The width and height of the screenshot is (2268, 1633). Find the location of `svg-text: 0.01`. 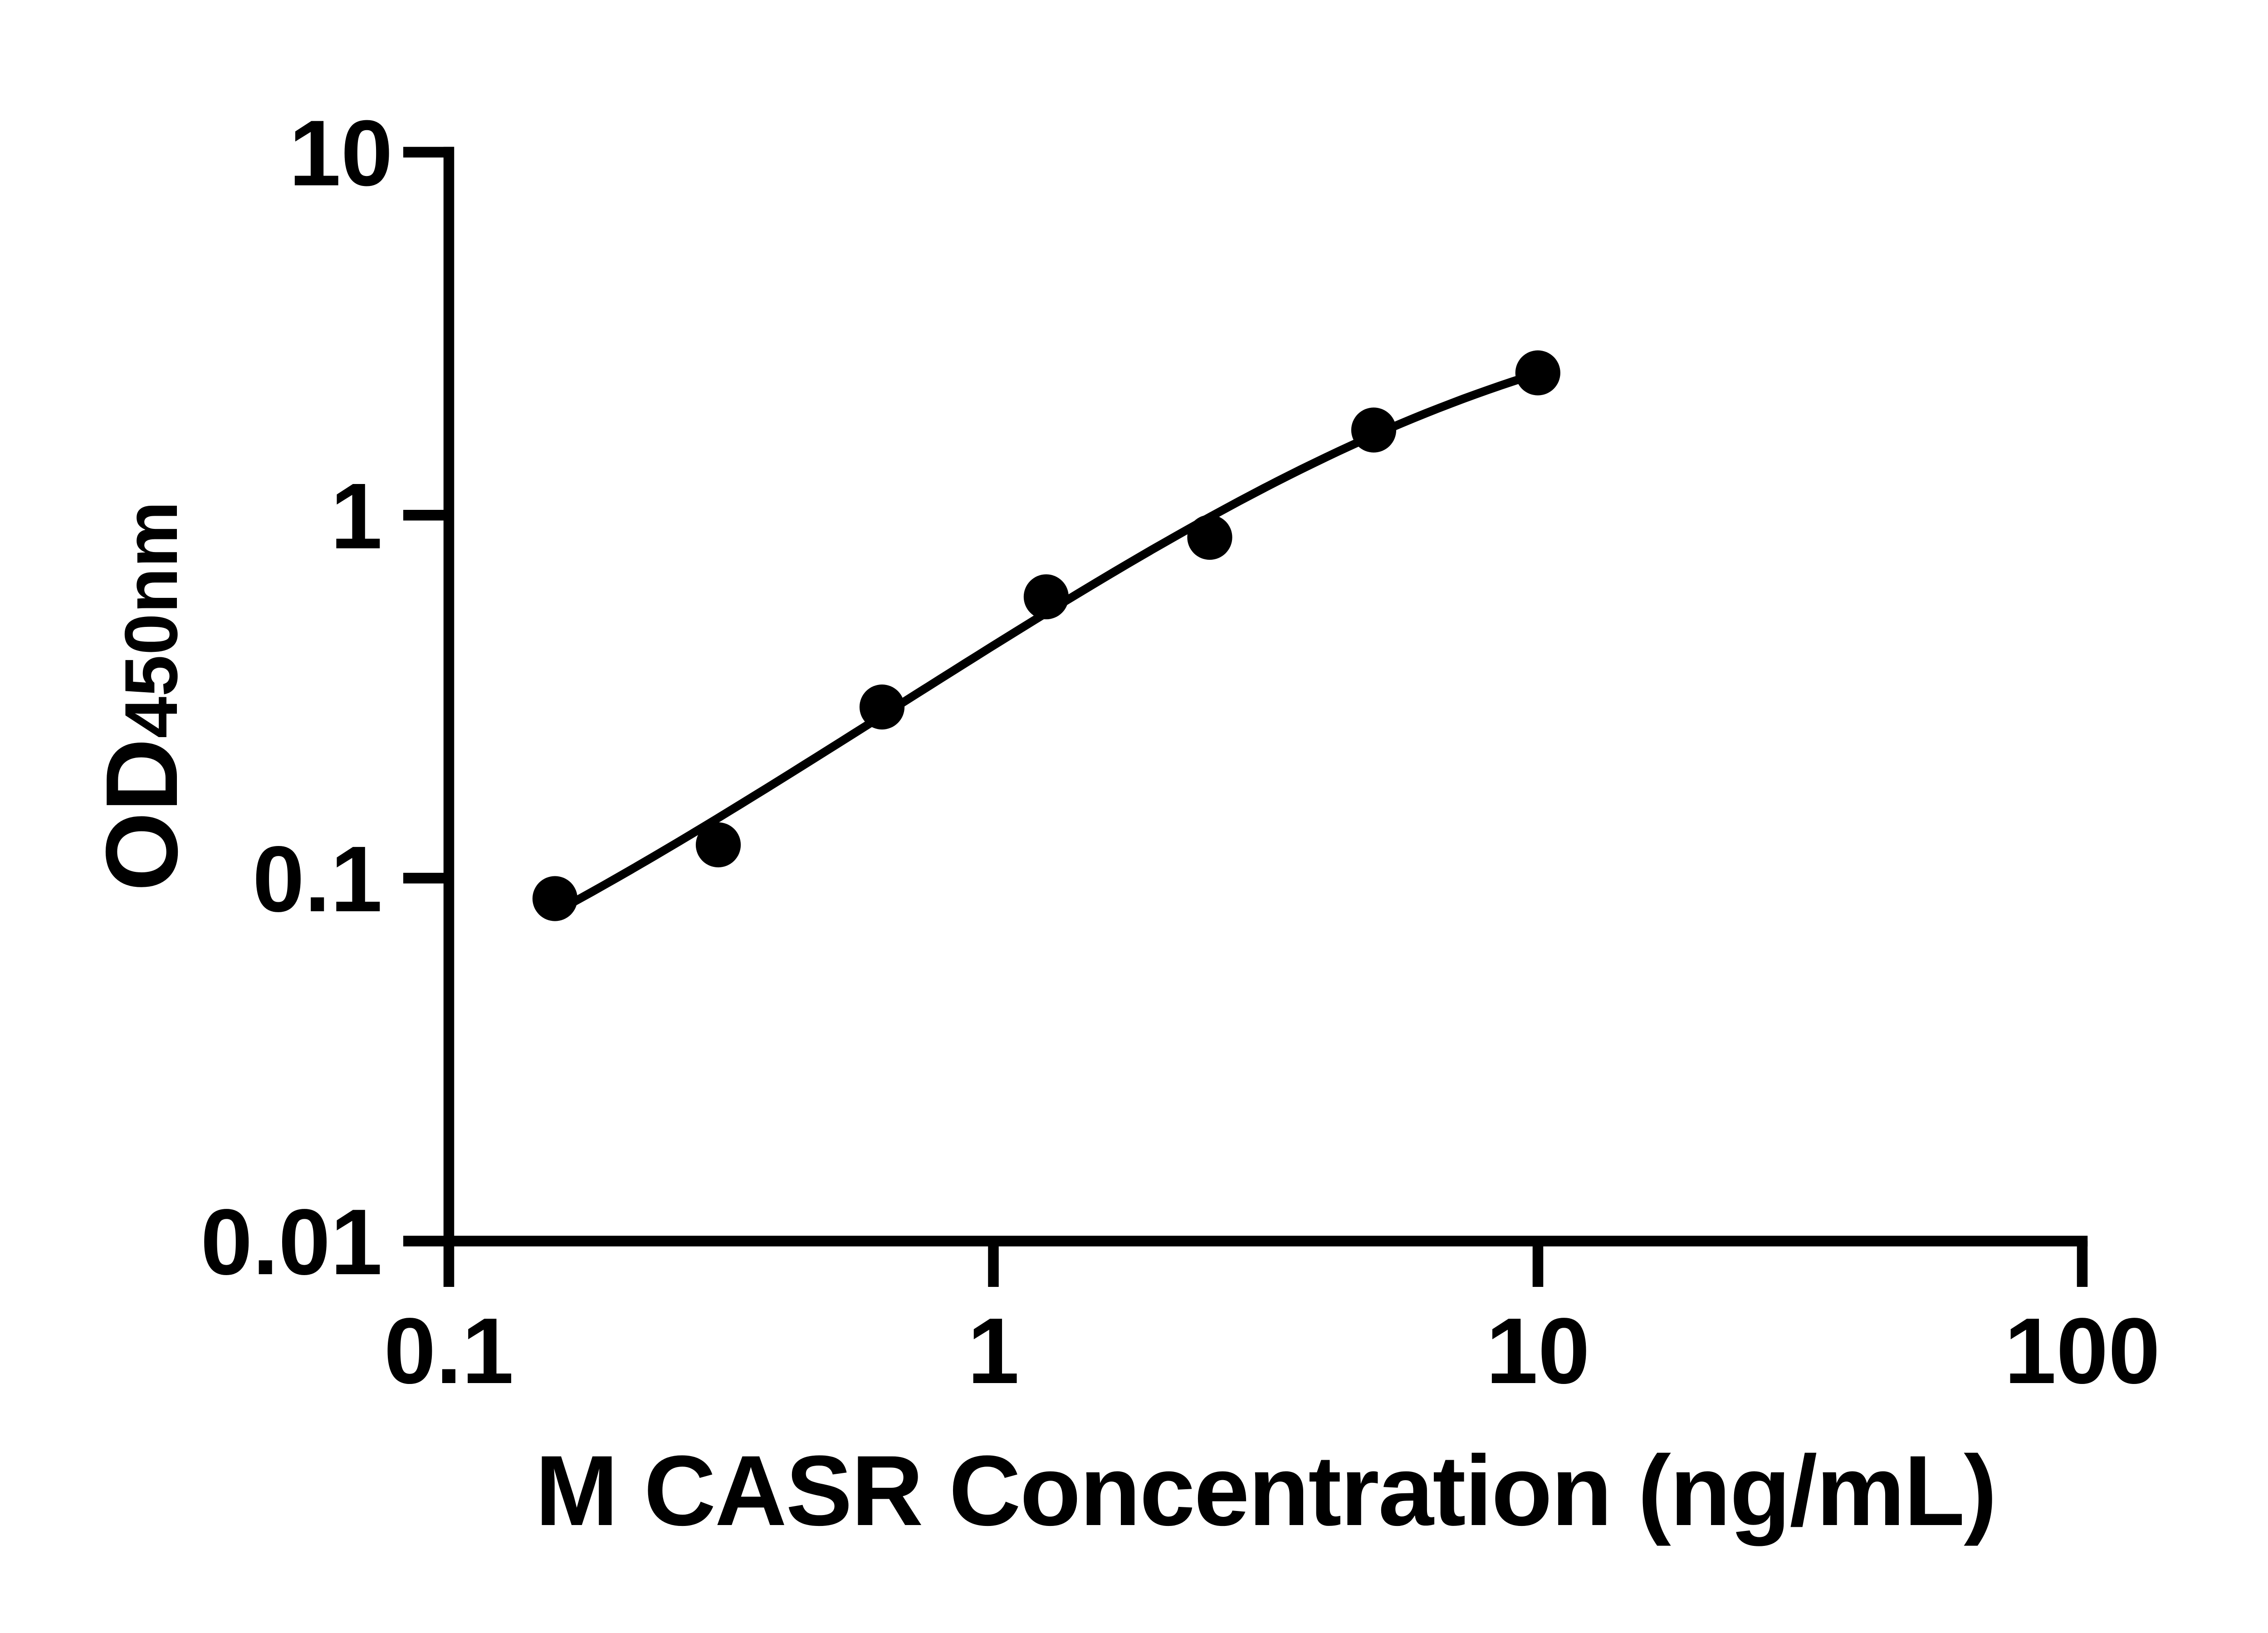

svg-text: 0.01 is located at coordinates (291, 1242).